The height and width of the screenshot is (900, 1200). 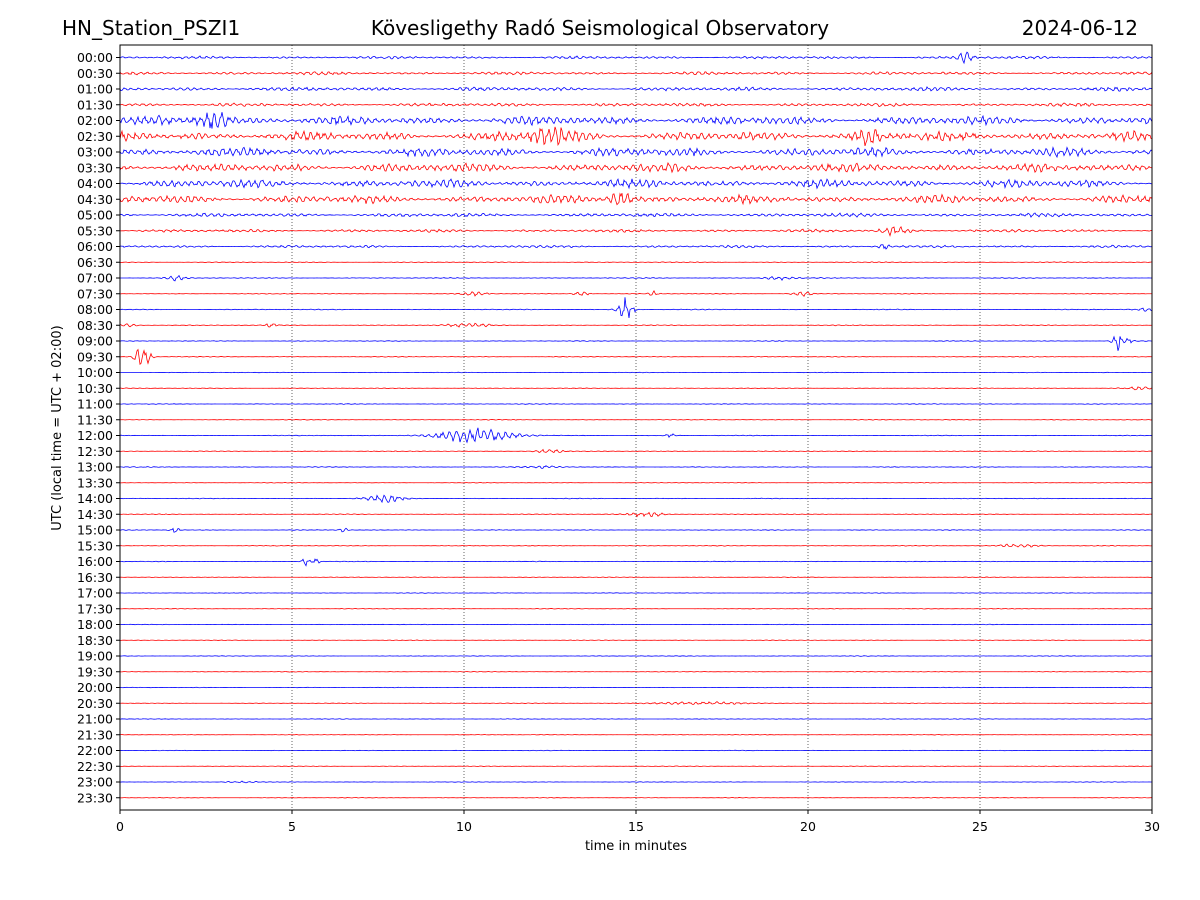 What do you see at coordinates (464, 826) in the screenshot?
I see `x-tick-label: 10` at bounding box center [464, 826].